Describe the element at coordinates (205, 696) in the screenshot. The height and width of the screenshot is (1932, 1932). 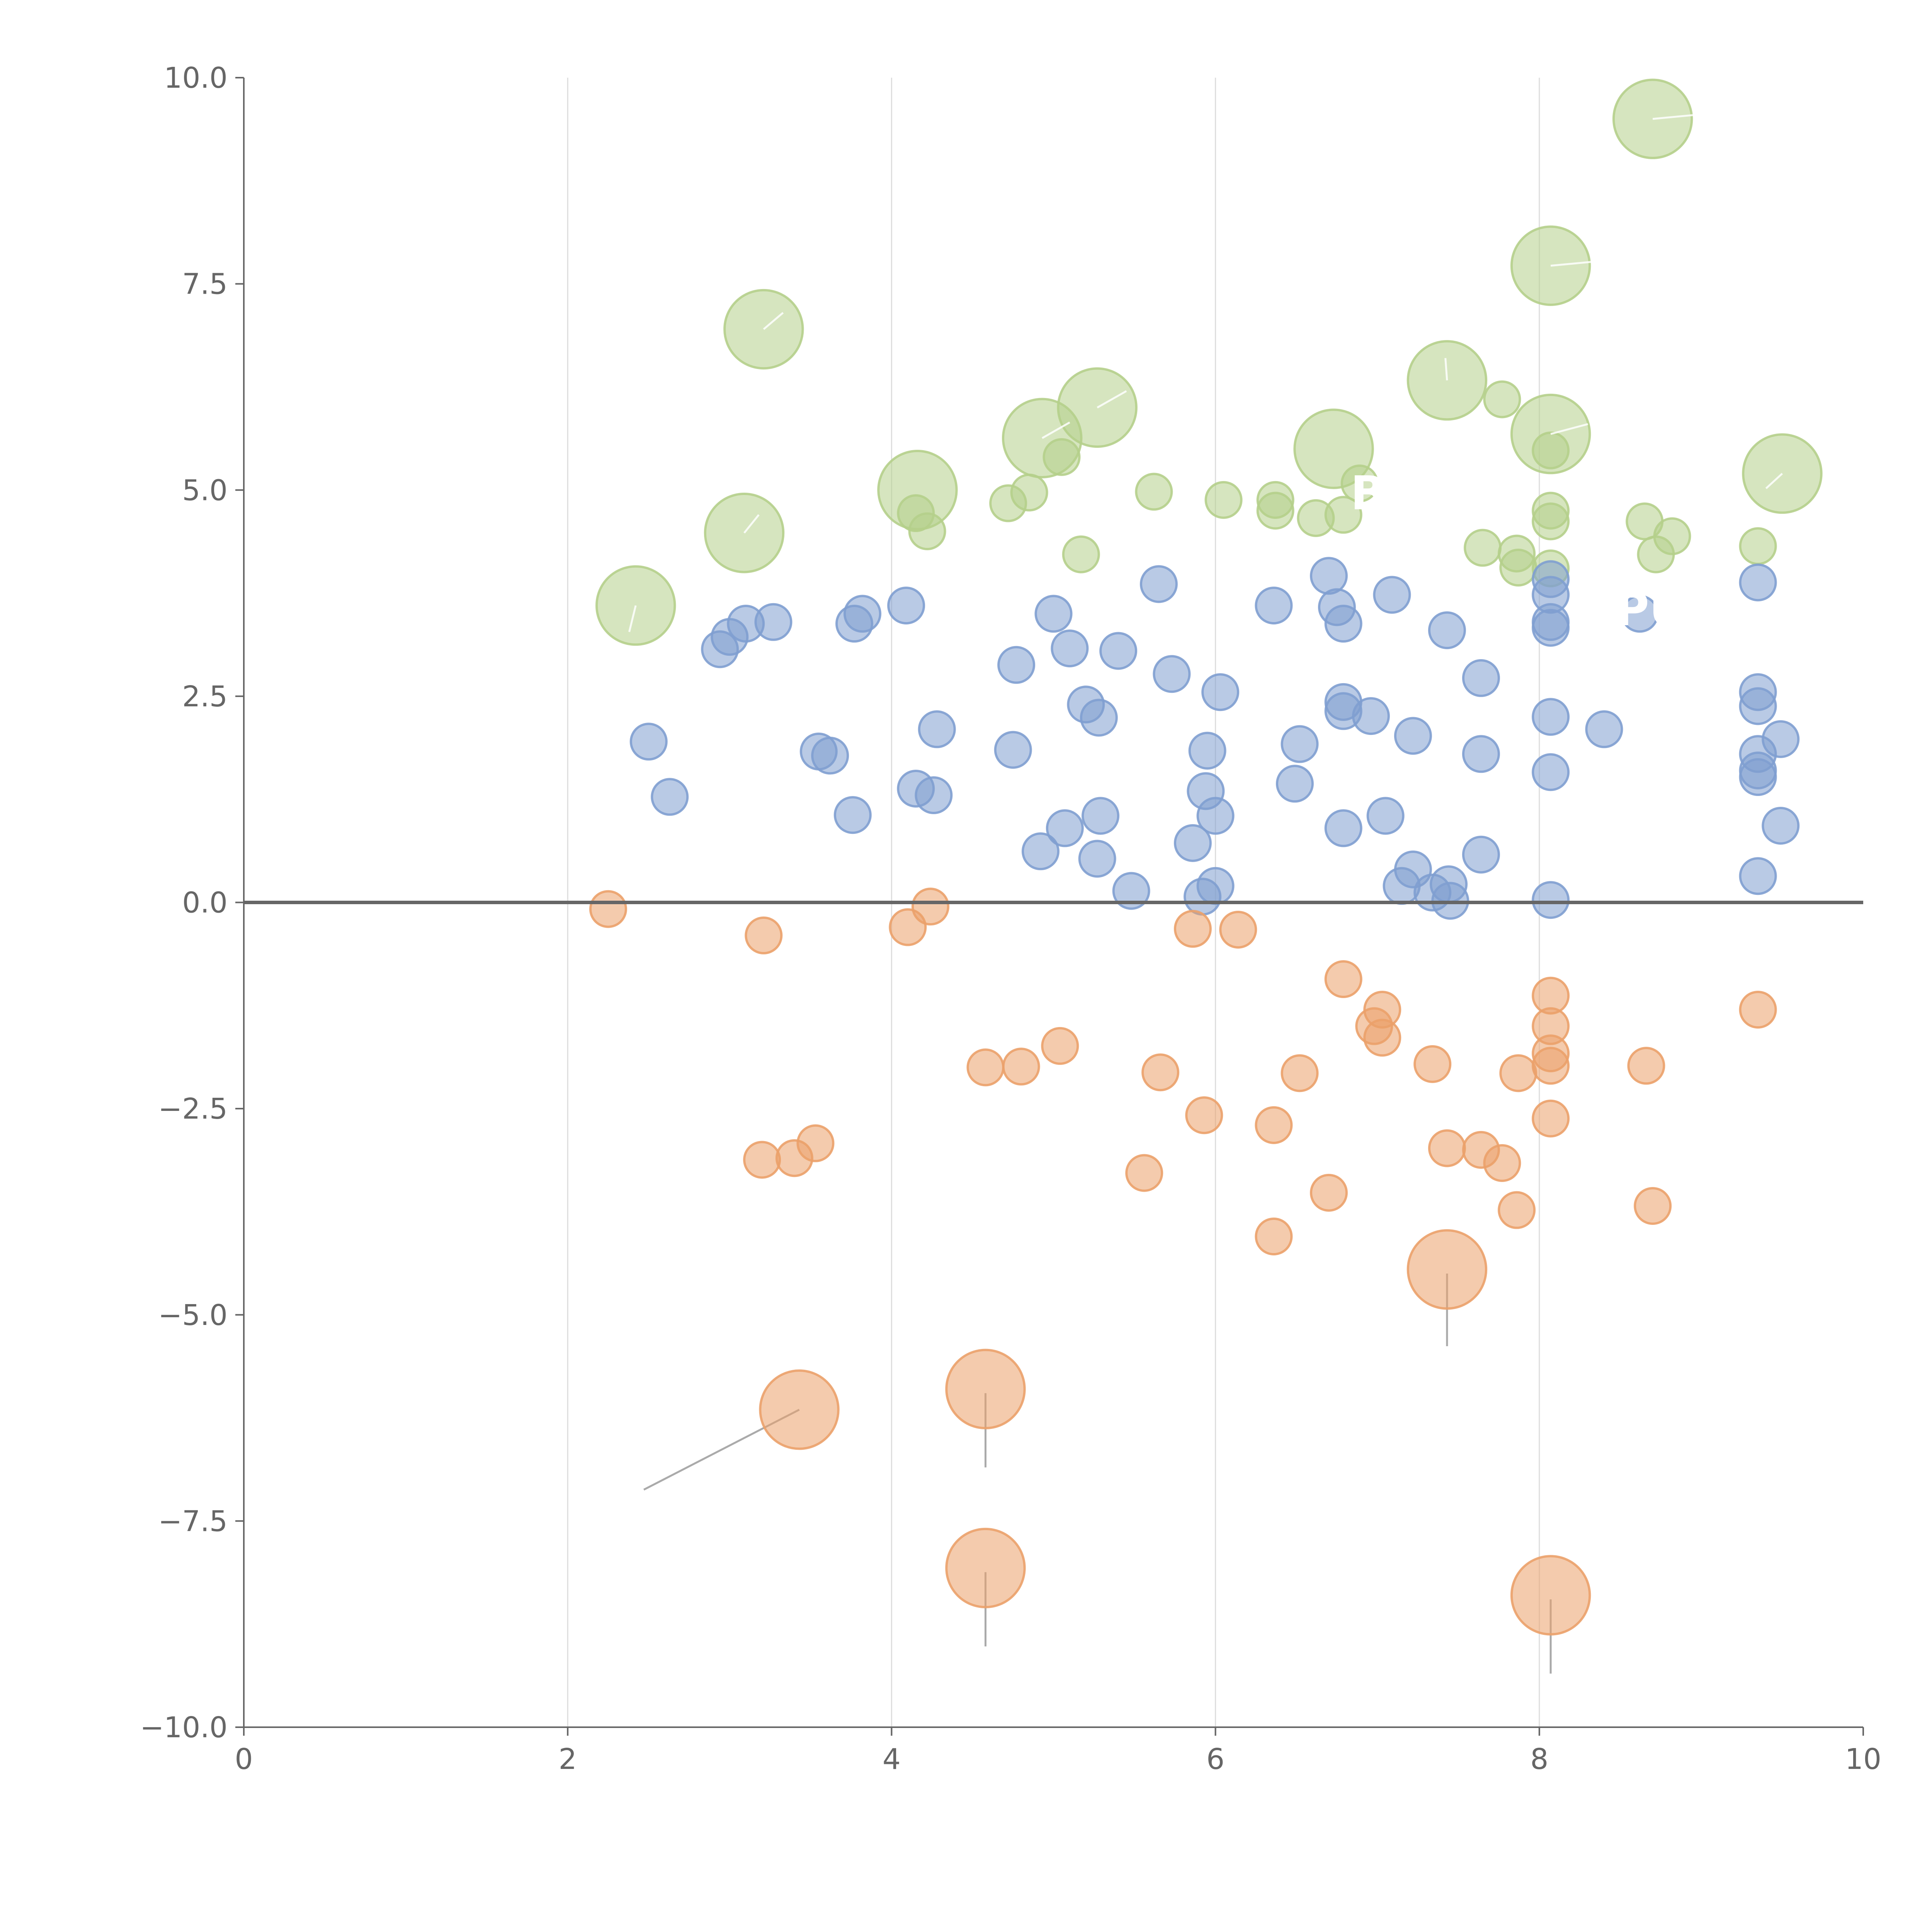
I see `y-tick-label: 2.5` at that location.